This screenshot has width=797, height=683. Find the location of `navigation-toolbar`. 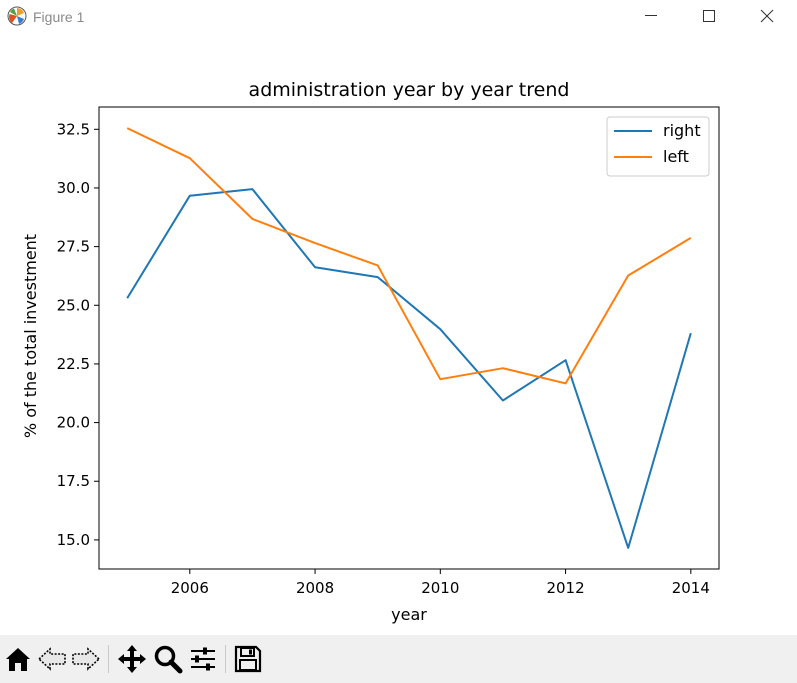

navigation-toolbar is located at coordinates (398, 659).